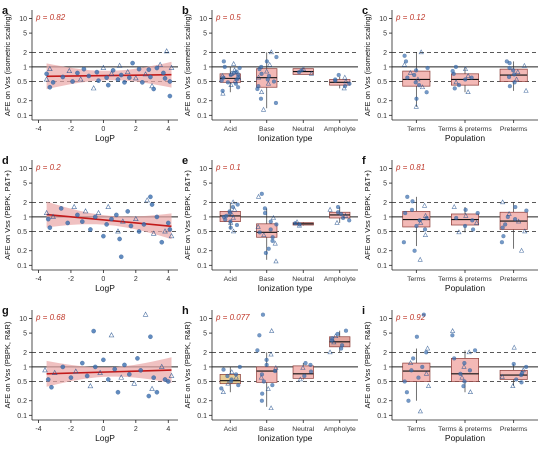 The image size is (550, 455). What do you see at coordinates (38, 279) in the screenshot?
I see `x-tick-label: -4` at bounding box center [38, 279].